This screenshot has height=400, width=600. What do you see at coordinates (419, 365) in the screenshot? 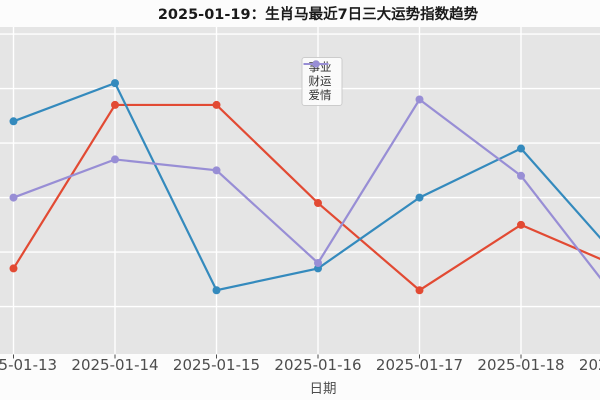
I see `x-tick-label: 2025-01-17` at bounding box center [419, 365].